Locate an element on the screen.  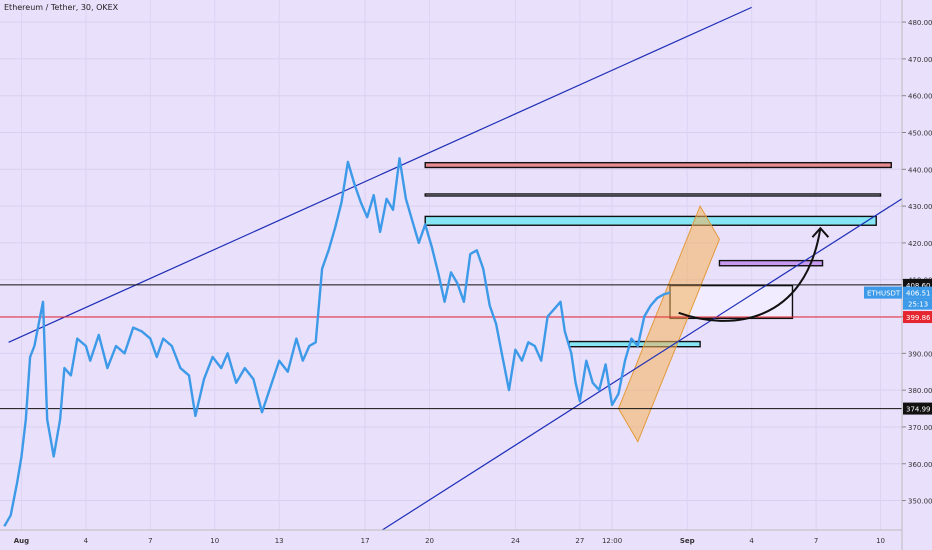
x-tick-label: Aug is located at coordinates (21, 541).